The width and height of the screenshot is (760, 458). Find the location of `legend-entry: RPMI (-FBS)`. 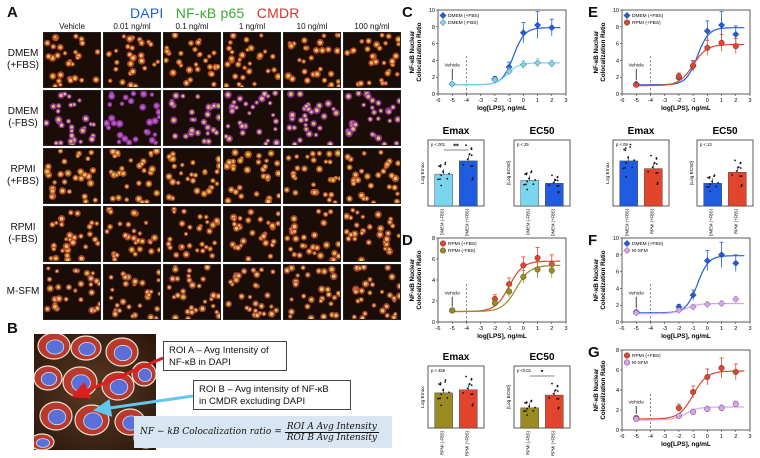

legend-entry: RPMI (-FBS) is located at coordinates (462, 251).